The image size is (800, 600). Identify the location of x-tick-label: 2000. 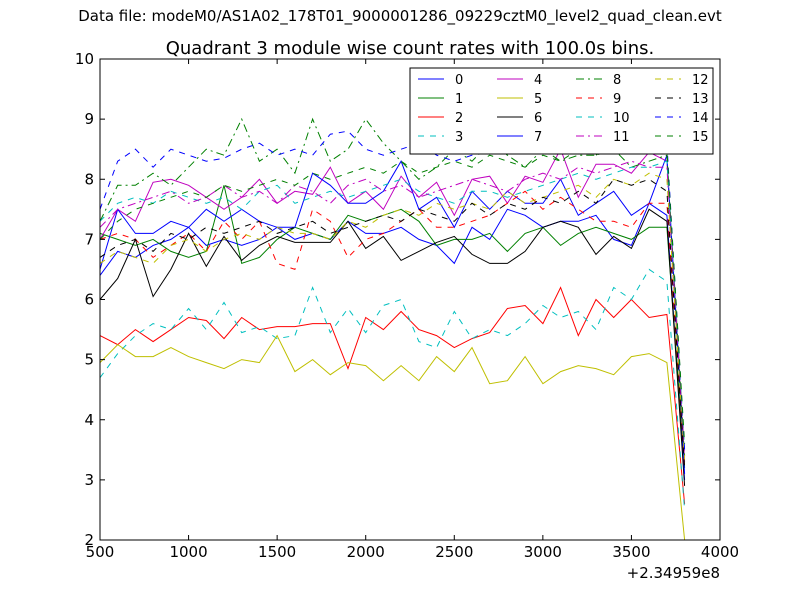
(366, 552).